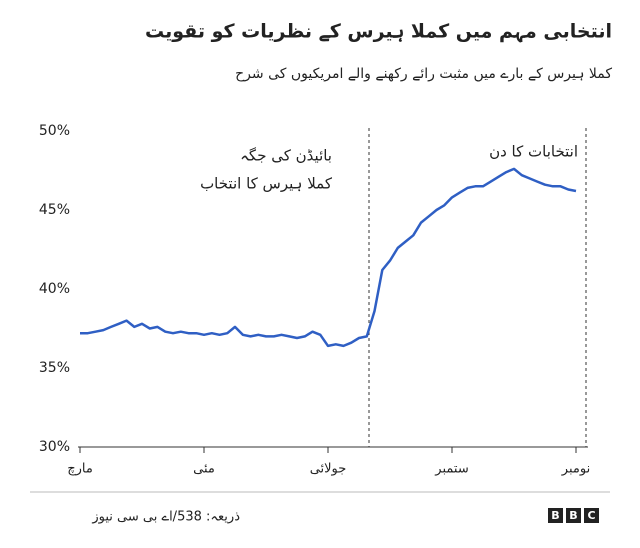 The image size is (640, 548). Describe the element at coordinates (54, 289) in the screenshot. I see `y-tick-label: 40%` at that location.